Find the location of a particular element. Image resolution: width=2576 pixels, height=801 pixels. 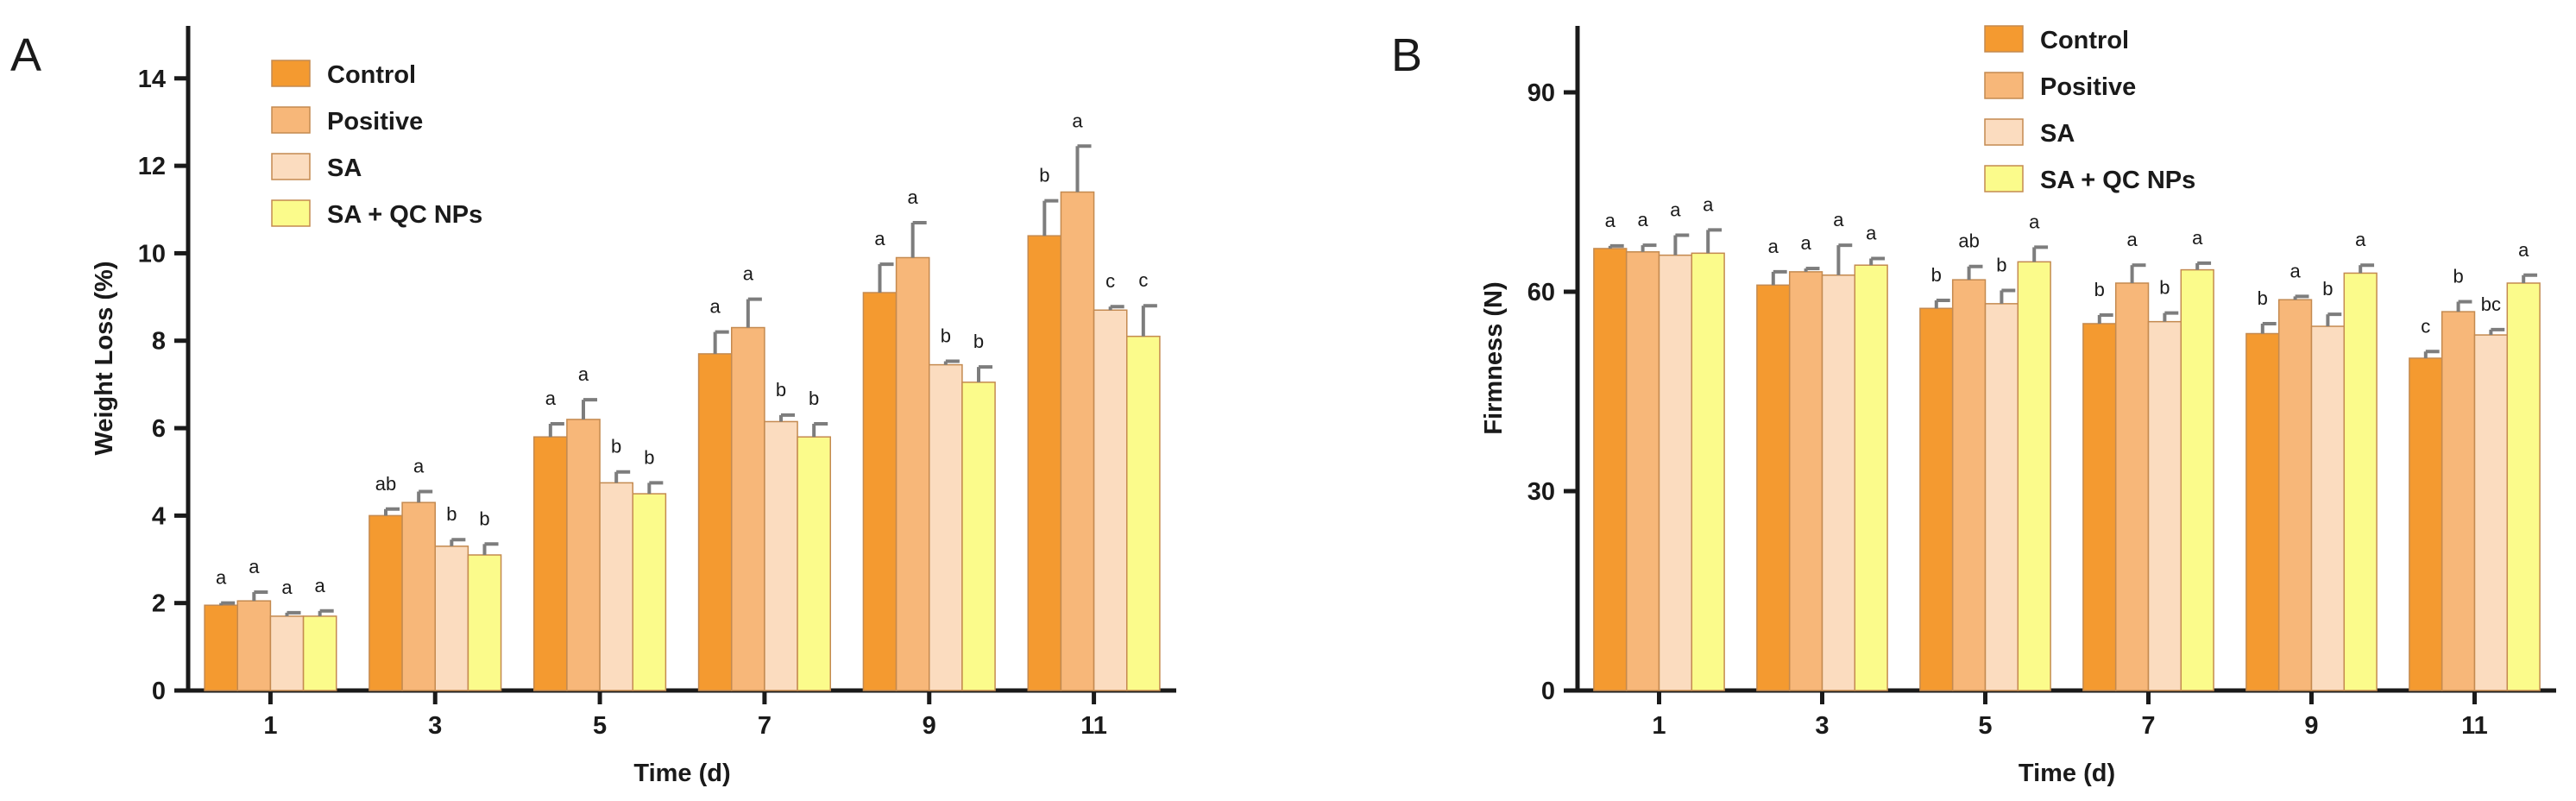

y-tick-label: 10 is located at coordinates (152, 254).